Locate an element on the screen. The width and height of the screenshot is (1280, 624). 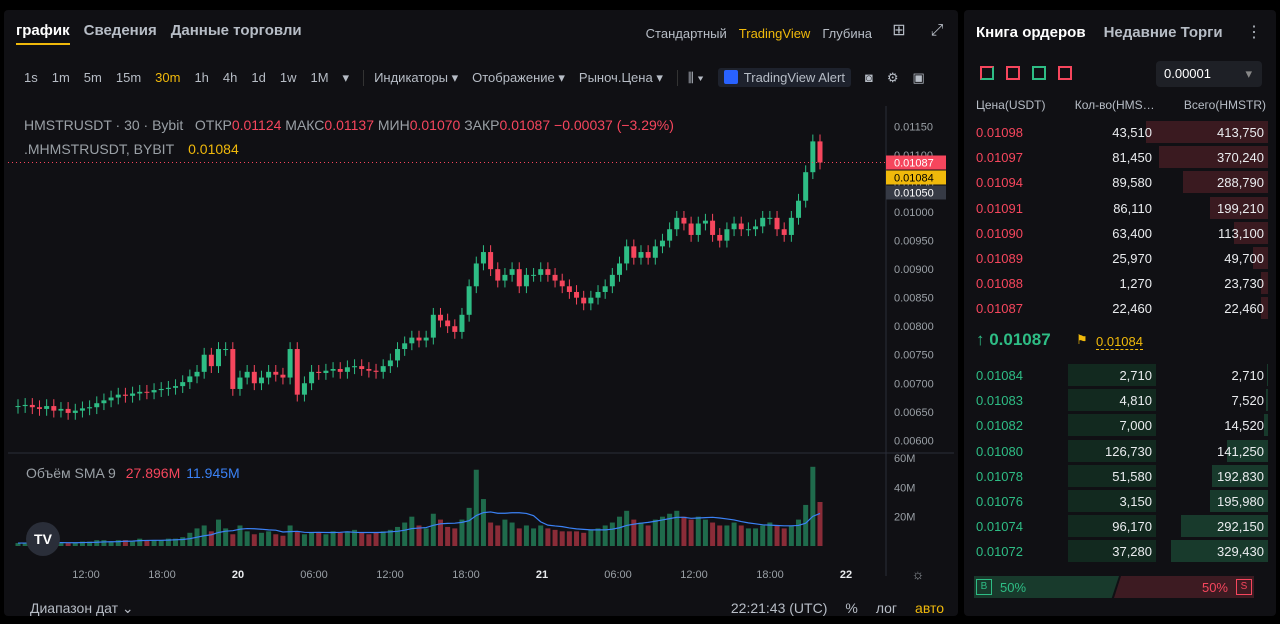
interval-1h: 1h is located at coordinates (201, 77).